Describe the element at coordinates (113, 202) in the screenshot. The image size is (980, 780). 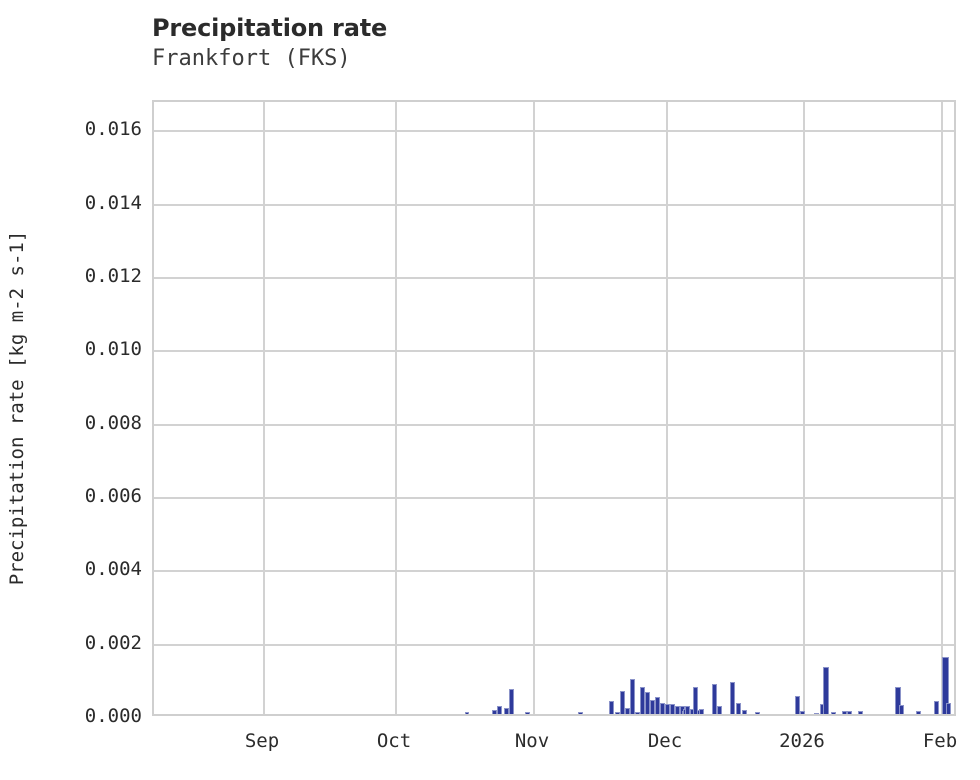
I see `y-axis-tick: 0.014` at that location.